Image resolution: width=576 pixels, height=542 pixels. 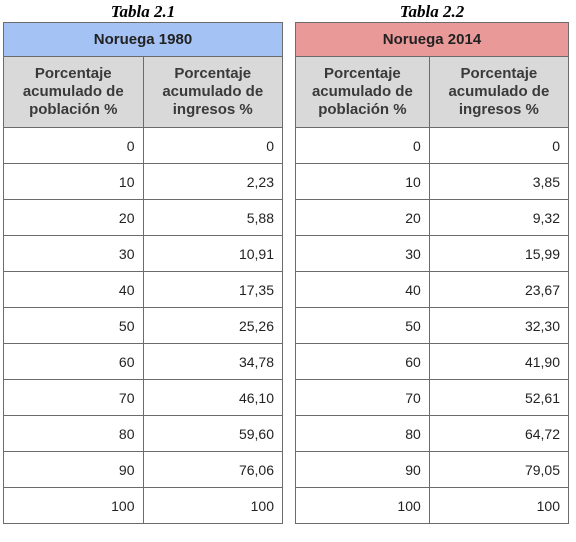 I want to click on table-row: 70 52,61, so click(x=432, y=397).